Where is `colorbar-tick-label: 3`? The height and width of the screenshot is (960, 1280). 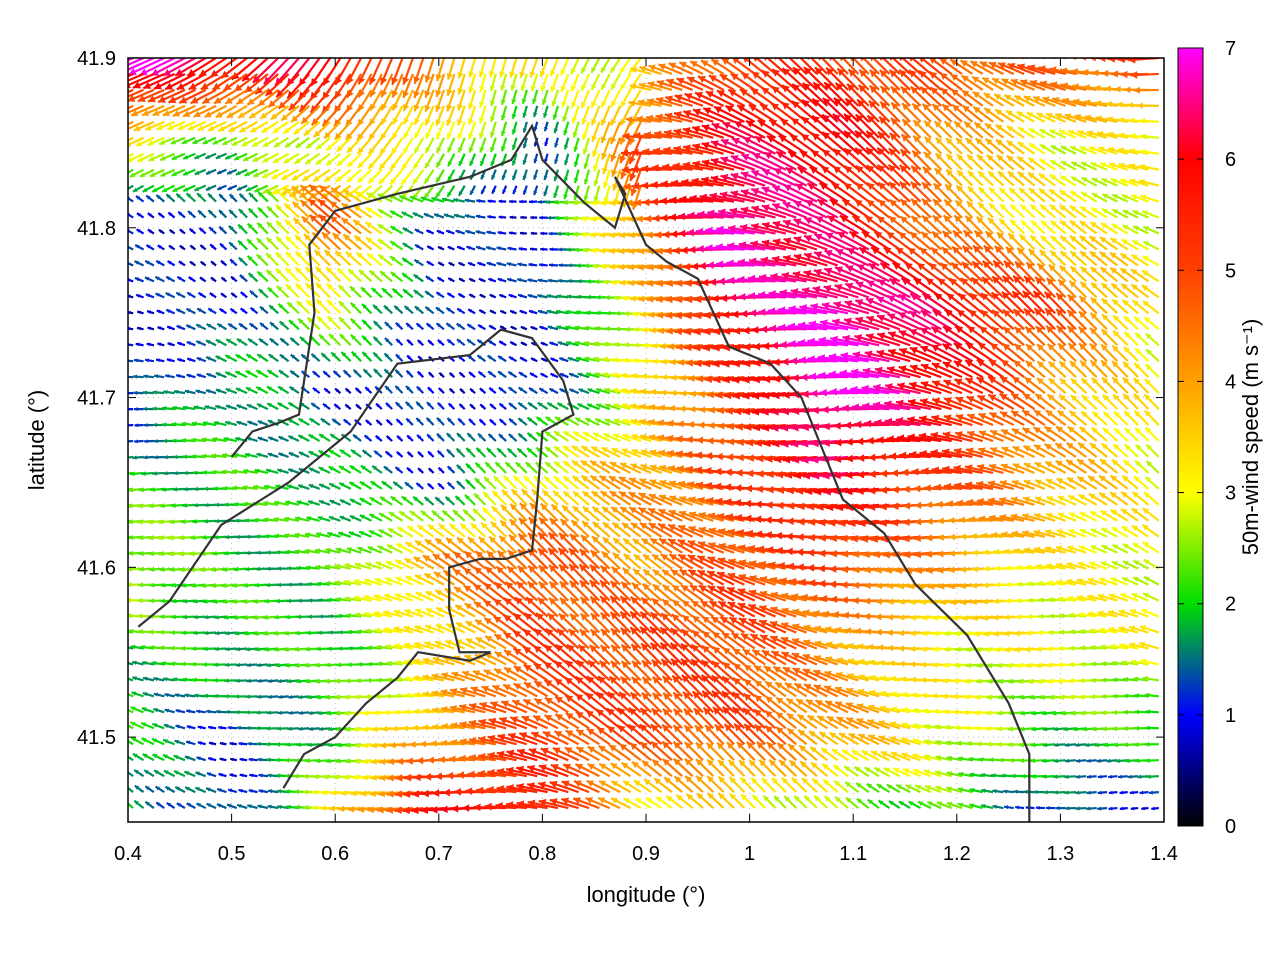
colorbar-tick-label: 3 is located at coordinates (1230, 494).